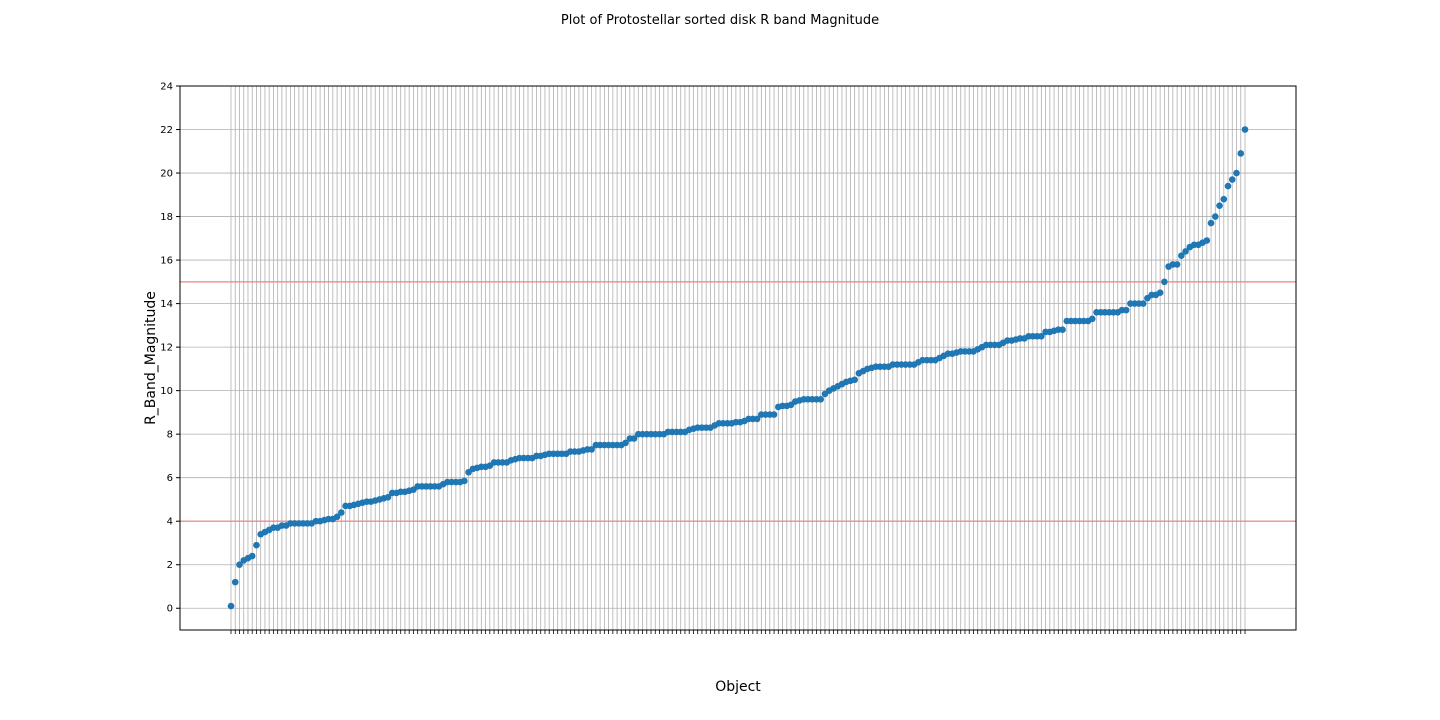 This screenshot has width=1440, height=720. What do you see at coordinates (166, 174) in the screenshot?
I see `y-tick-label: 20` at bounding box center [166, 174].